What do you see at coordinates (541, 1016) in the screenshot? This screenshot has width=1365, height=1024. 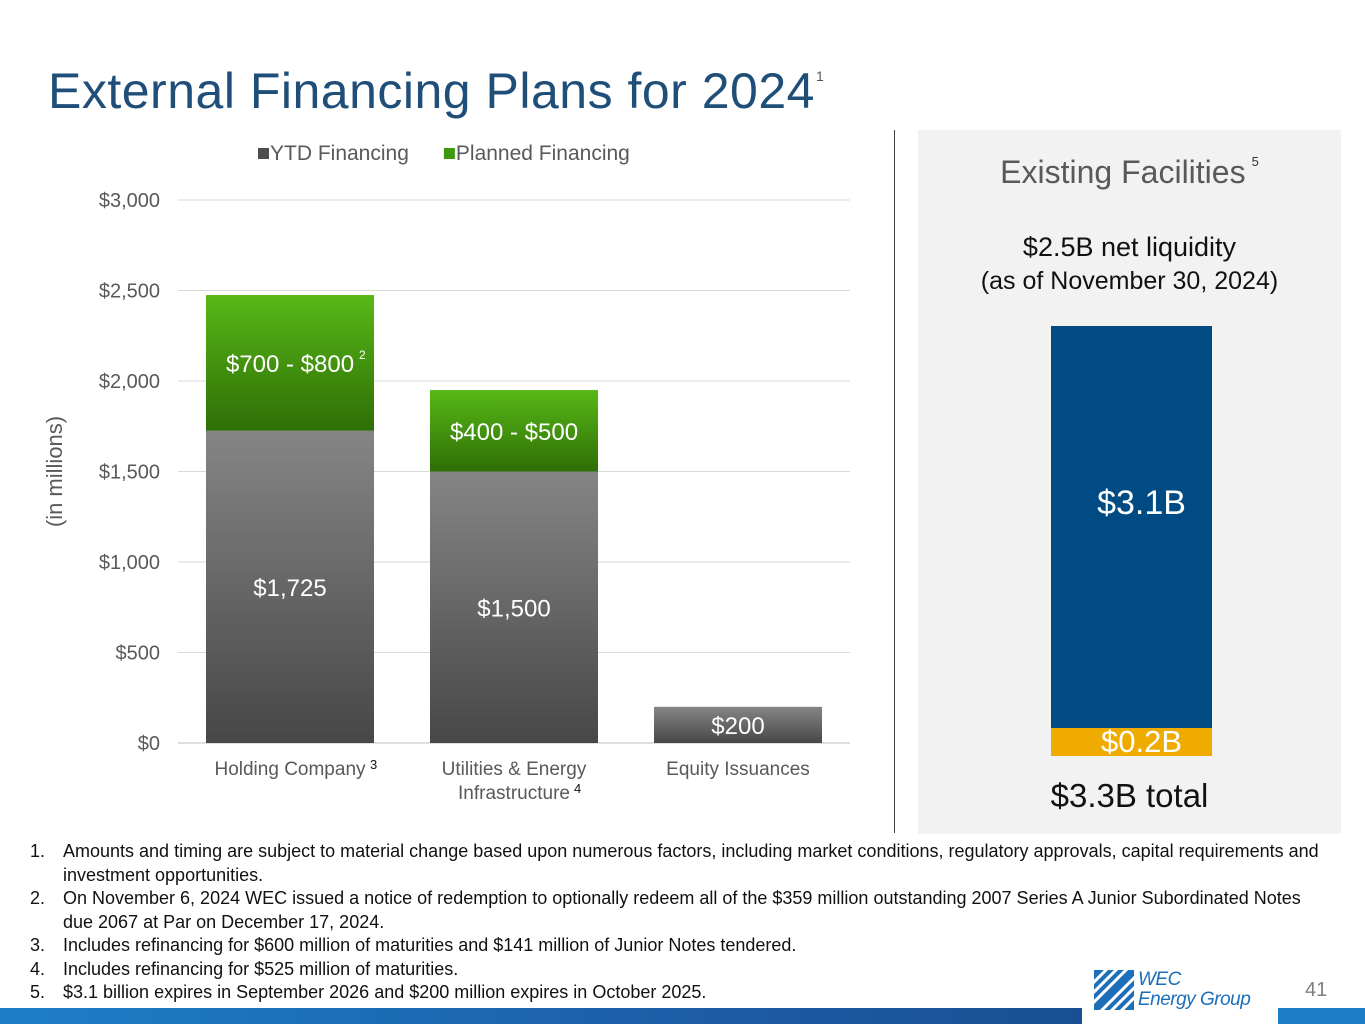 I see `footer-bar` at bounding box center [541, 1016].